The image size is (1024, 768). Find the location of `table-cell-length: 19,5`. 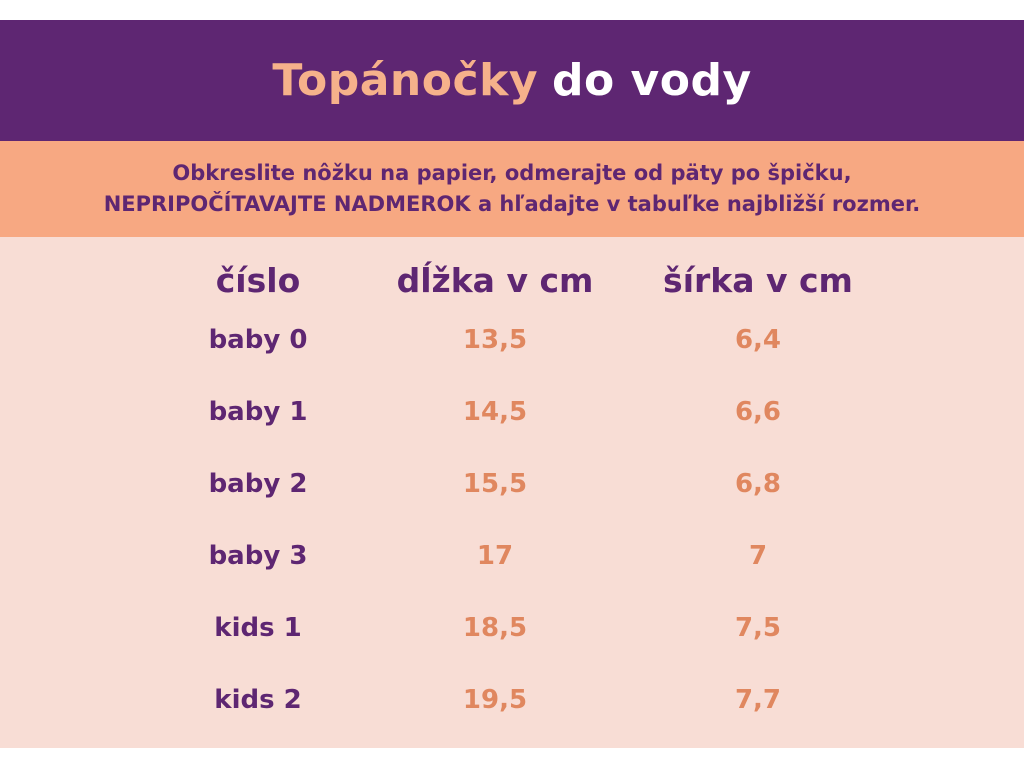

table-cell-length: 19,5 is located at coordinates (495, 700).